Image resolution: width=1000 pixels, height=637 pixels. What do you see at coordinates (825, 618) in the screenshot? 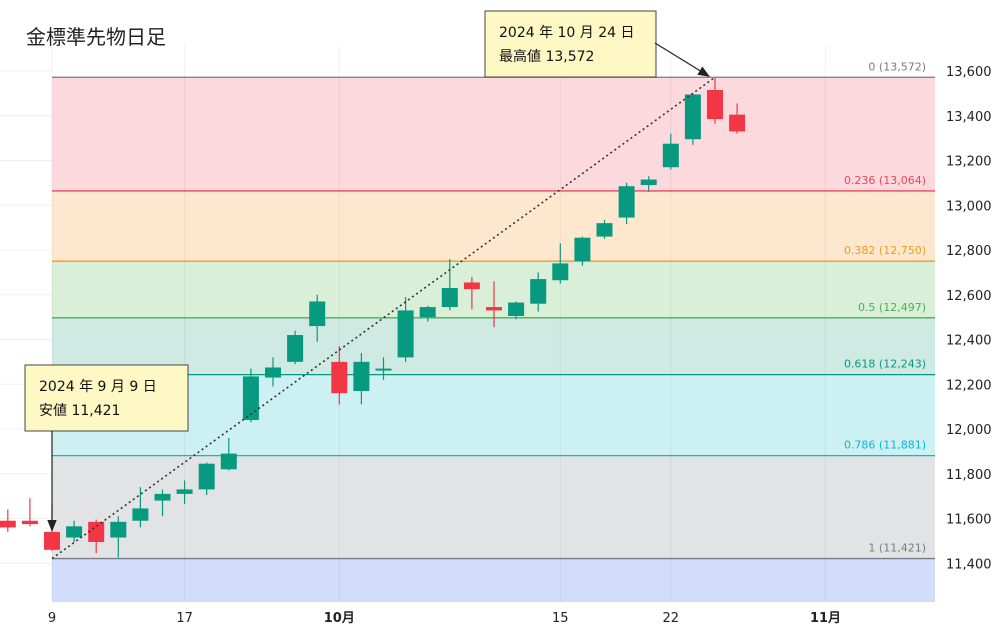
I see `time-tick-label: 11月` at bounding box center [825, 618].